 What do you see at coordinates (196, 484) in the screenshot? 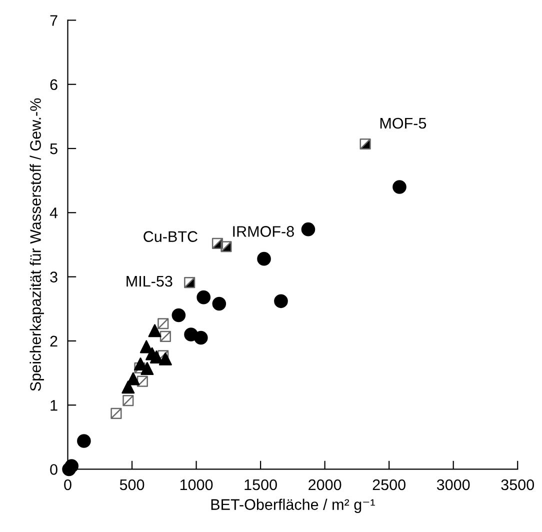
I see `x-tick-label: 1000` at bounding box center [196, 484].